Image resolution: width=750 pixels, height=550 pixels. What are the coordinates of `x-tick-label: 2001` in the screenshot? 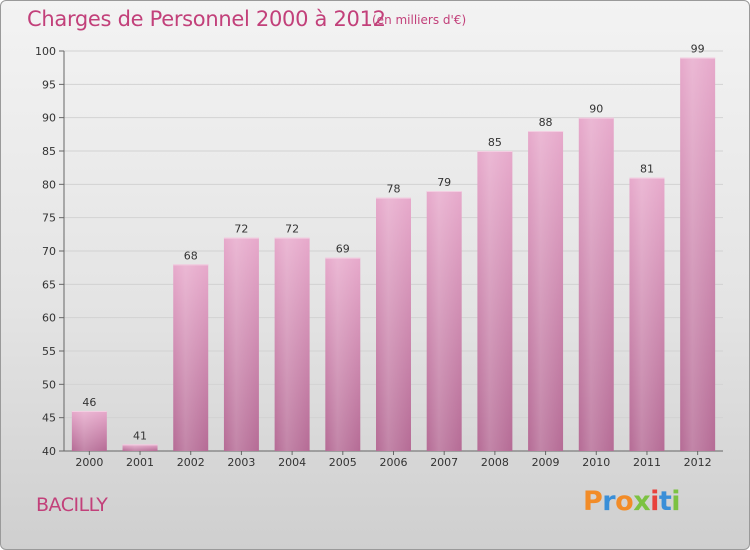 It's located at (140, 462).